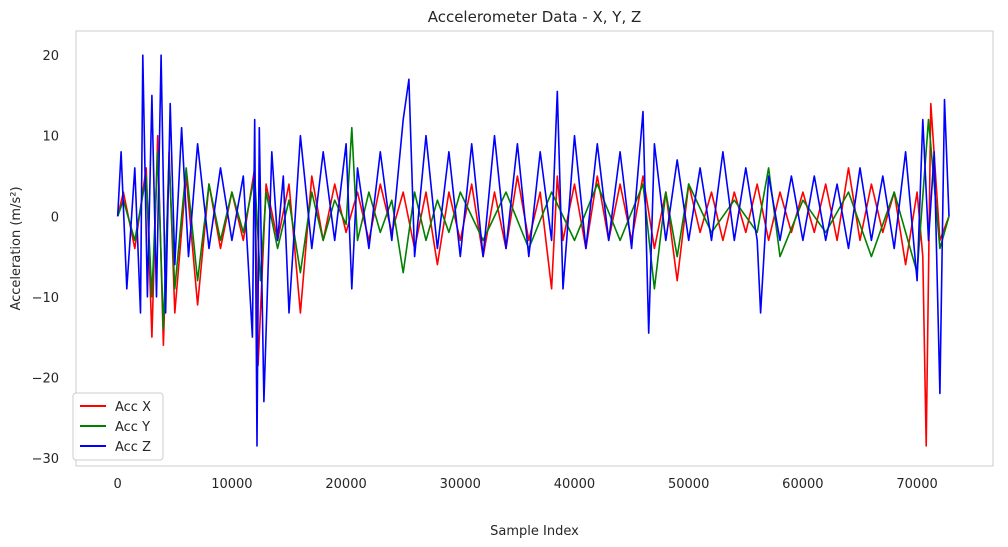 The width and height of the screenshot is (1008, 547). I want to click on x-axis-label: Sample Index, so click(534, 531).